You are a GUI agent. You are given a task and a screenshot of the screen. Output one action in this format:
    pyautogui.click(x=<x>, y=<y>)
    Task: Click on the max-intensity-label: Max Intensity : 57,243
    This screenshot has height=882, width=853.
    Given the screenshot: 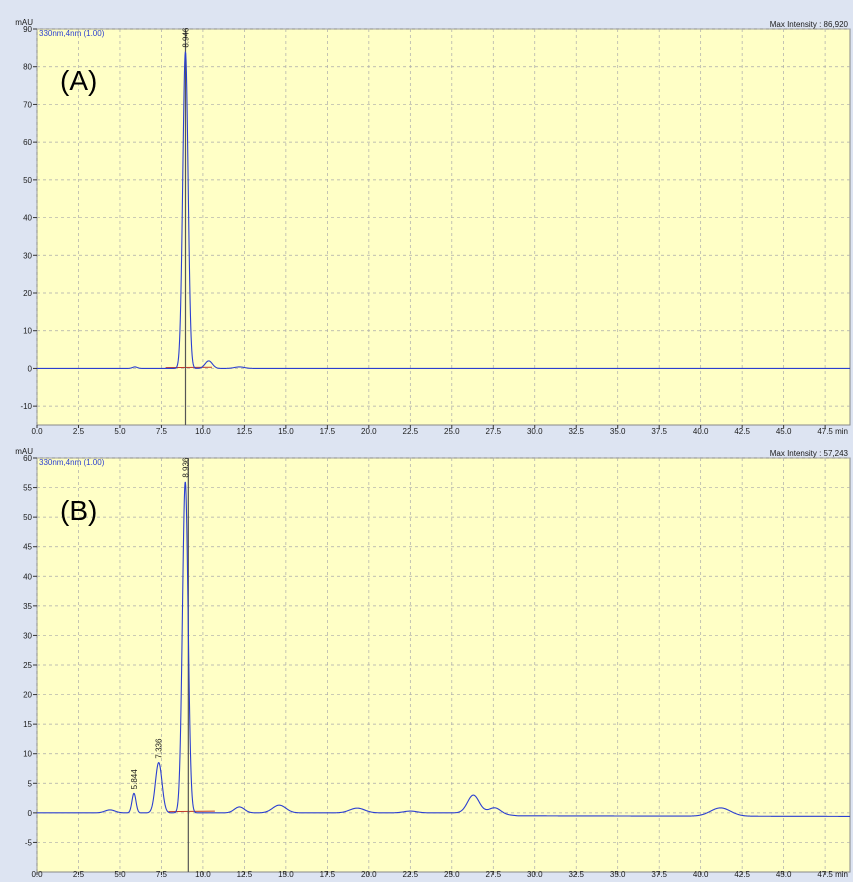 What is the action you would take?
    pyautogui.click(x=809, y=453)
    